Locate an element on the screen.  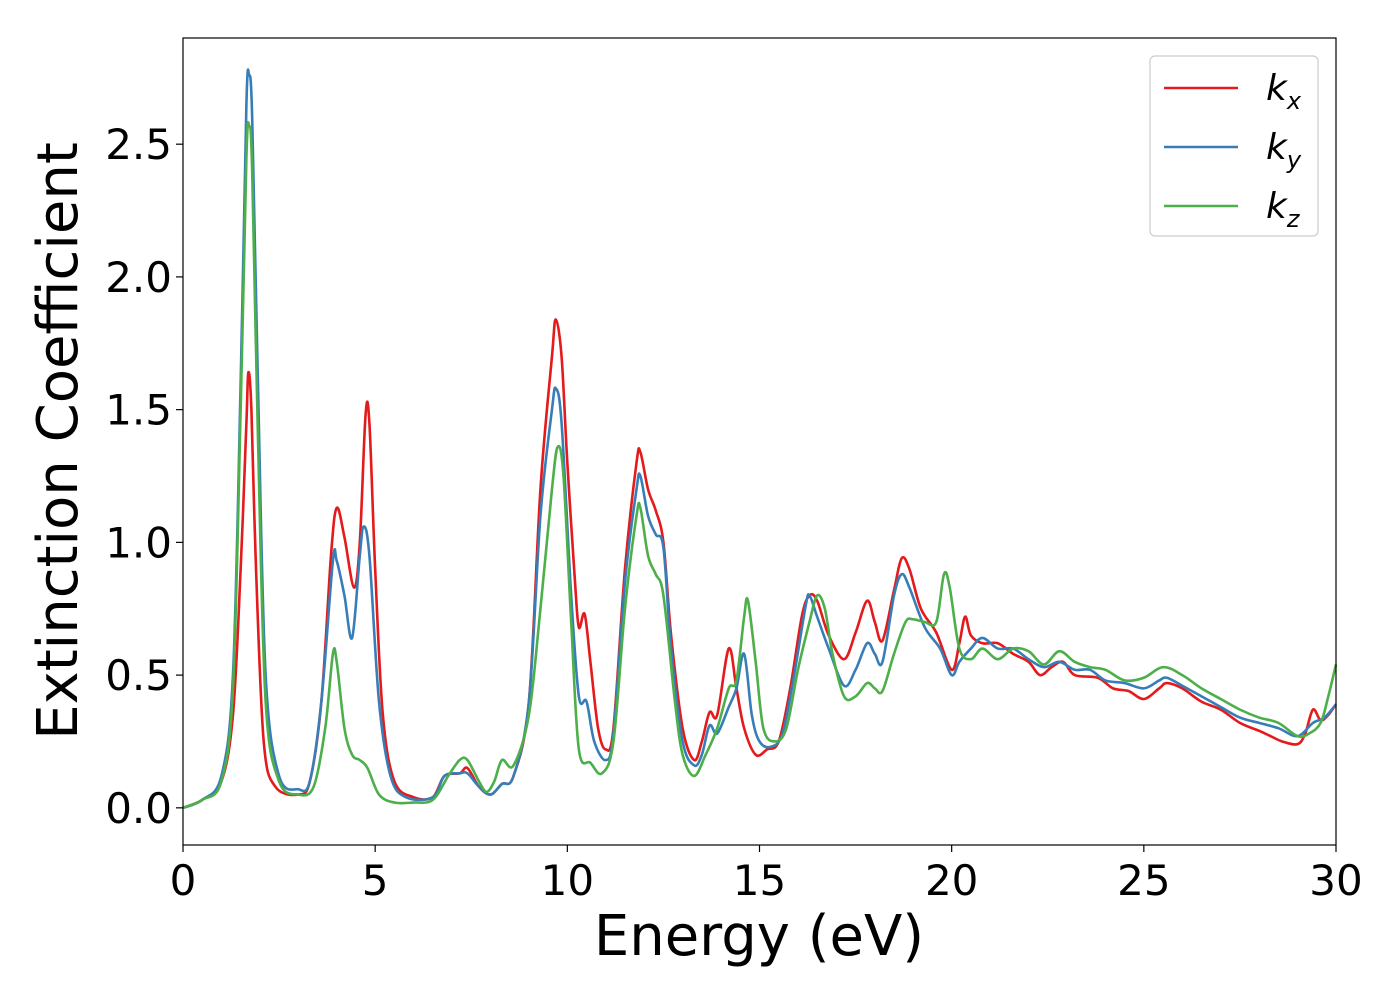
legend-label-kx: kx is located at coordinates (1284, 91).